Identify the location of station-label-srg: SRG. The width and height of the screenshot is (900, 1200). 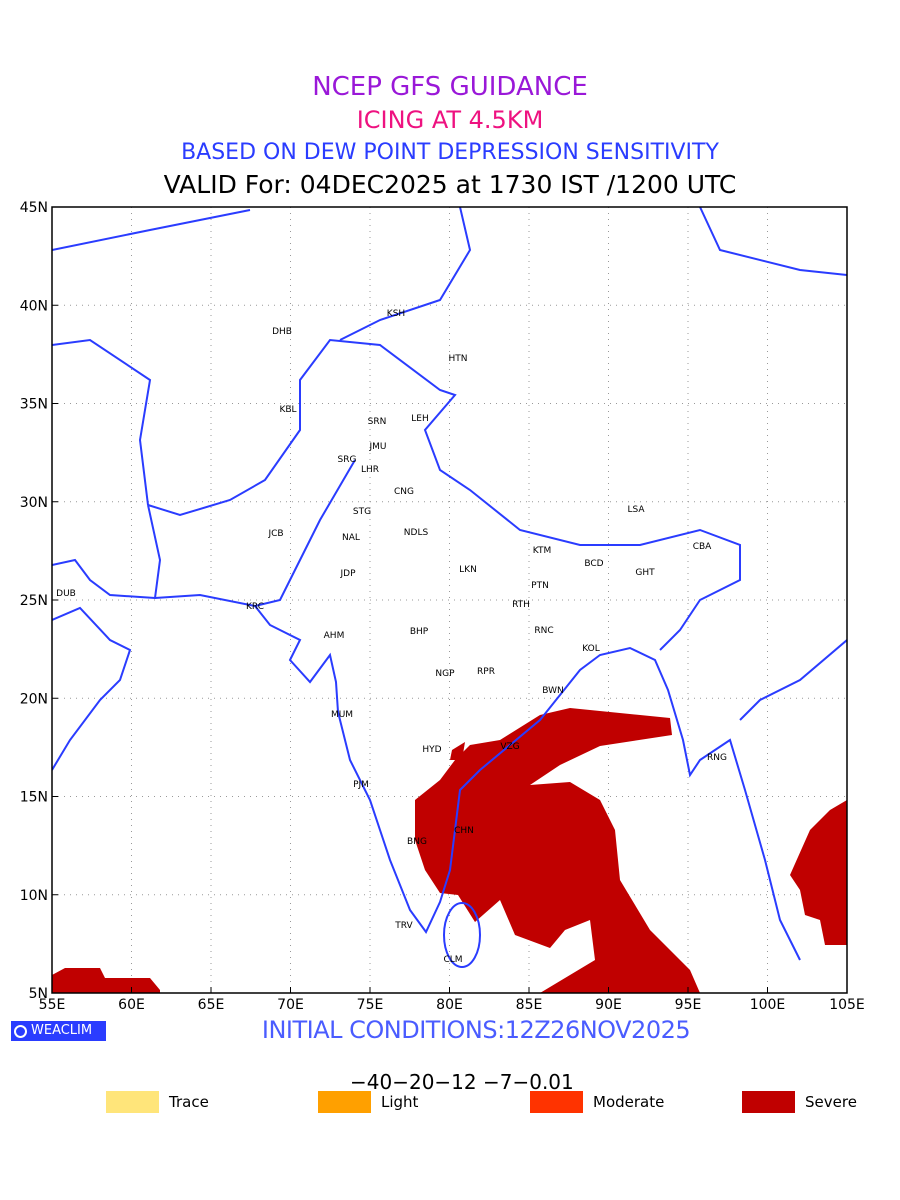
(347, 460).